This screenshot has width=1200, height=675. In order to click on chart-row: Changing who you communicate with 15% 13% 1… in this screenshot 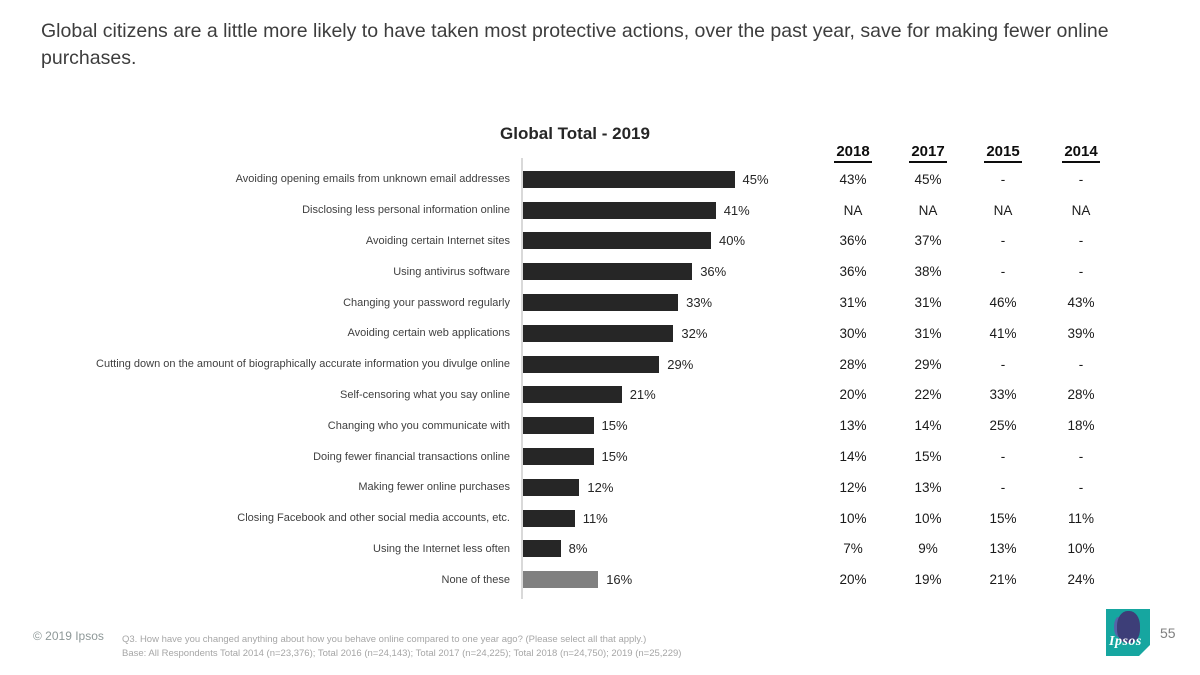, I will do `click(560, 425)`.